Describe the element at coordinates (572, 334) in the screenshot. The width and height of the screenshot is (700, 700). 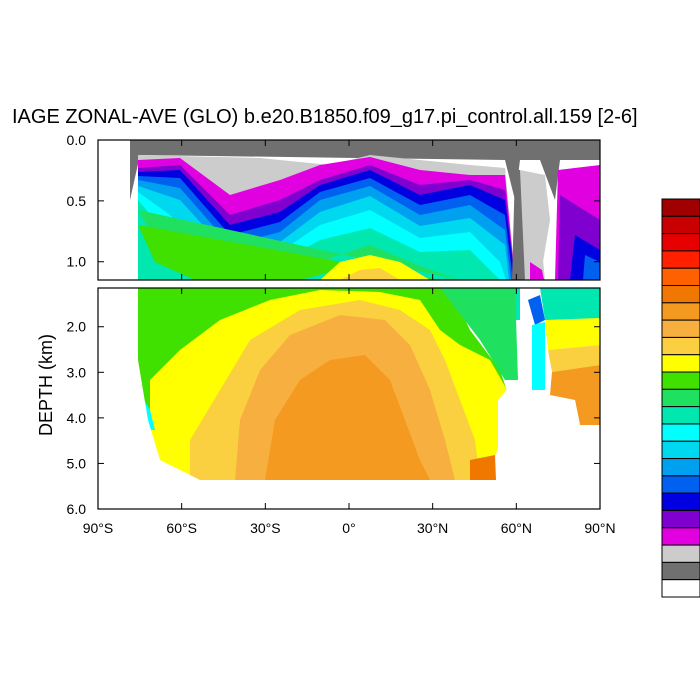
I see `arctic-deep-yellow` at that location.